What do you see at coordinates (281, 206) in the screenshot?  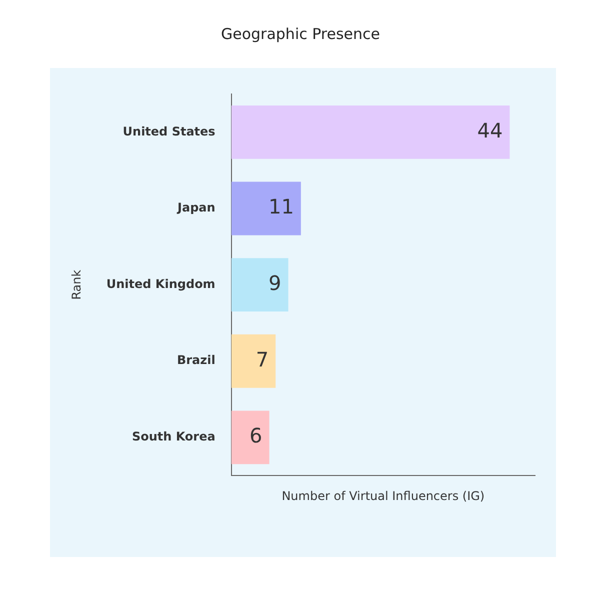 I see `data-label: 11` at bounding box center [281, 206].